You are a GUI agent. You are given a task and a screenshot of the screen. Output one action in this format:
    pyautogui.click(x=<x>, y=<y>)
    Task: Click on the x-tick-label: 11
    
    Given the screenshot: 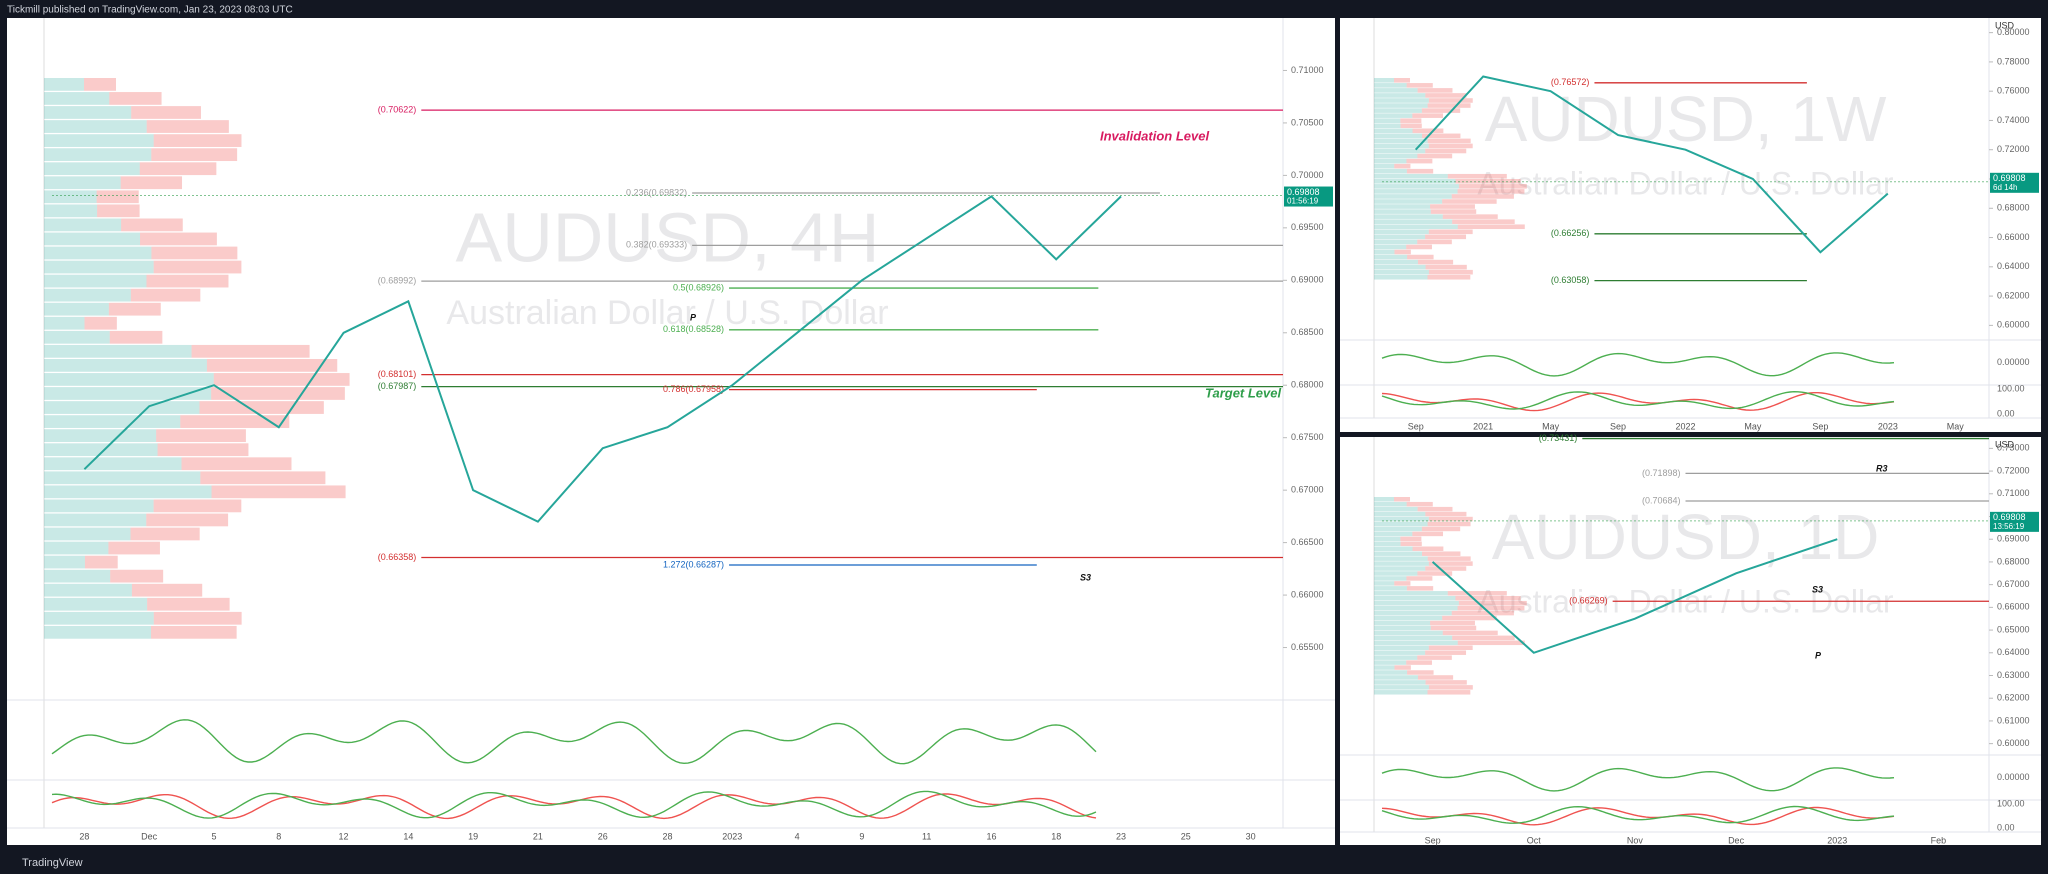 What is the action you would take?
    pyautogui.click(x=926, y=836)
    